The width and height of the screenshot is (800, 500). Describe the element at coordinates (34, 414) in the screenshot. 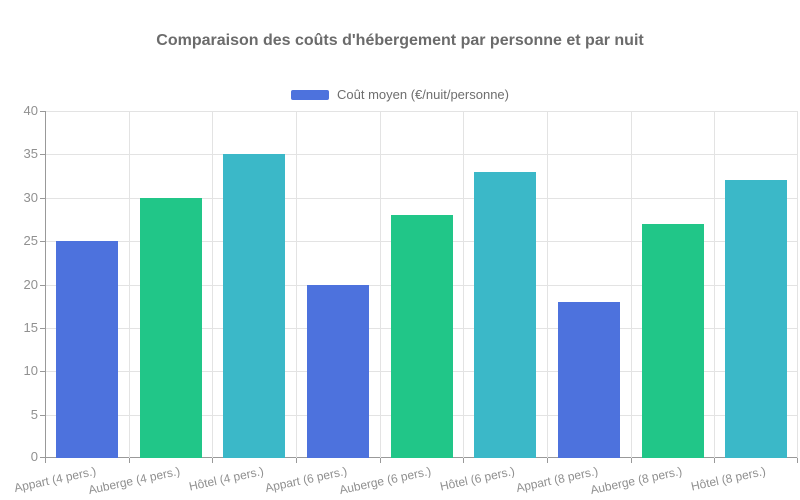

I see `y-axis-label: 5` at that location.